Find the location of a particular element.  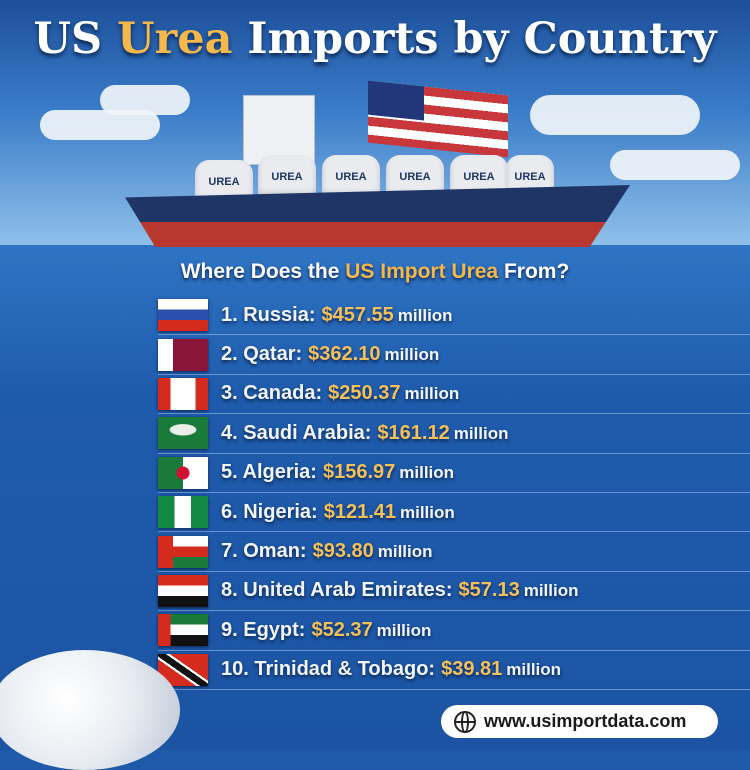

list-item: 6. Nigeria: $121.41 million is located at coordinates (454, 513).